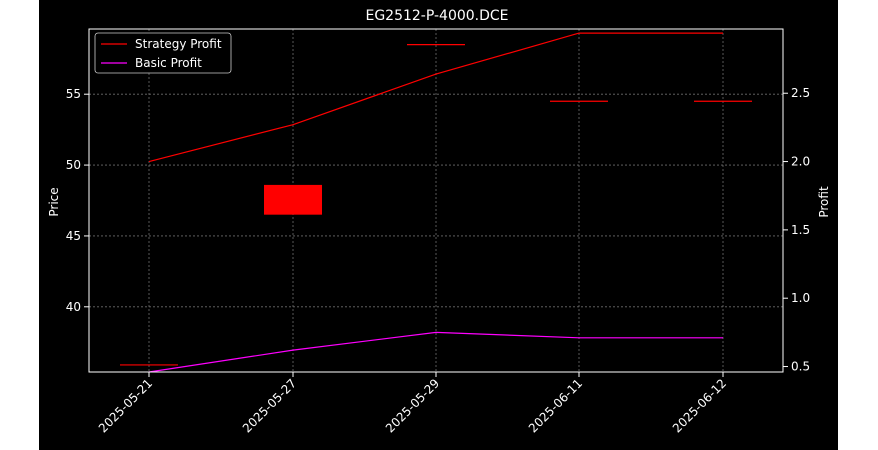  I want to click on y-tick-label-left: 55, so click(73, 94).